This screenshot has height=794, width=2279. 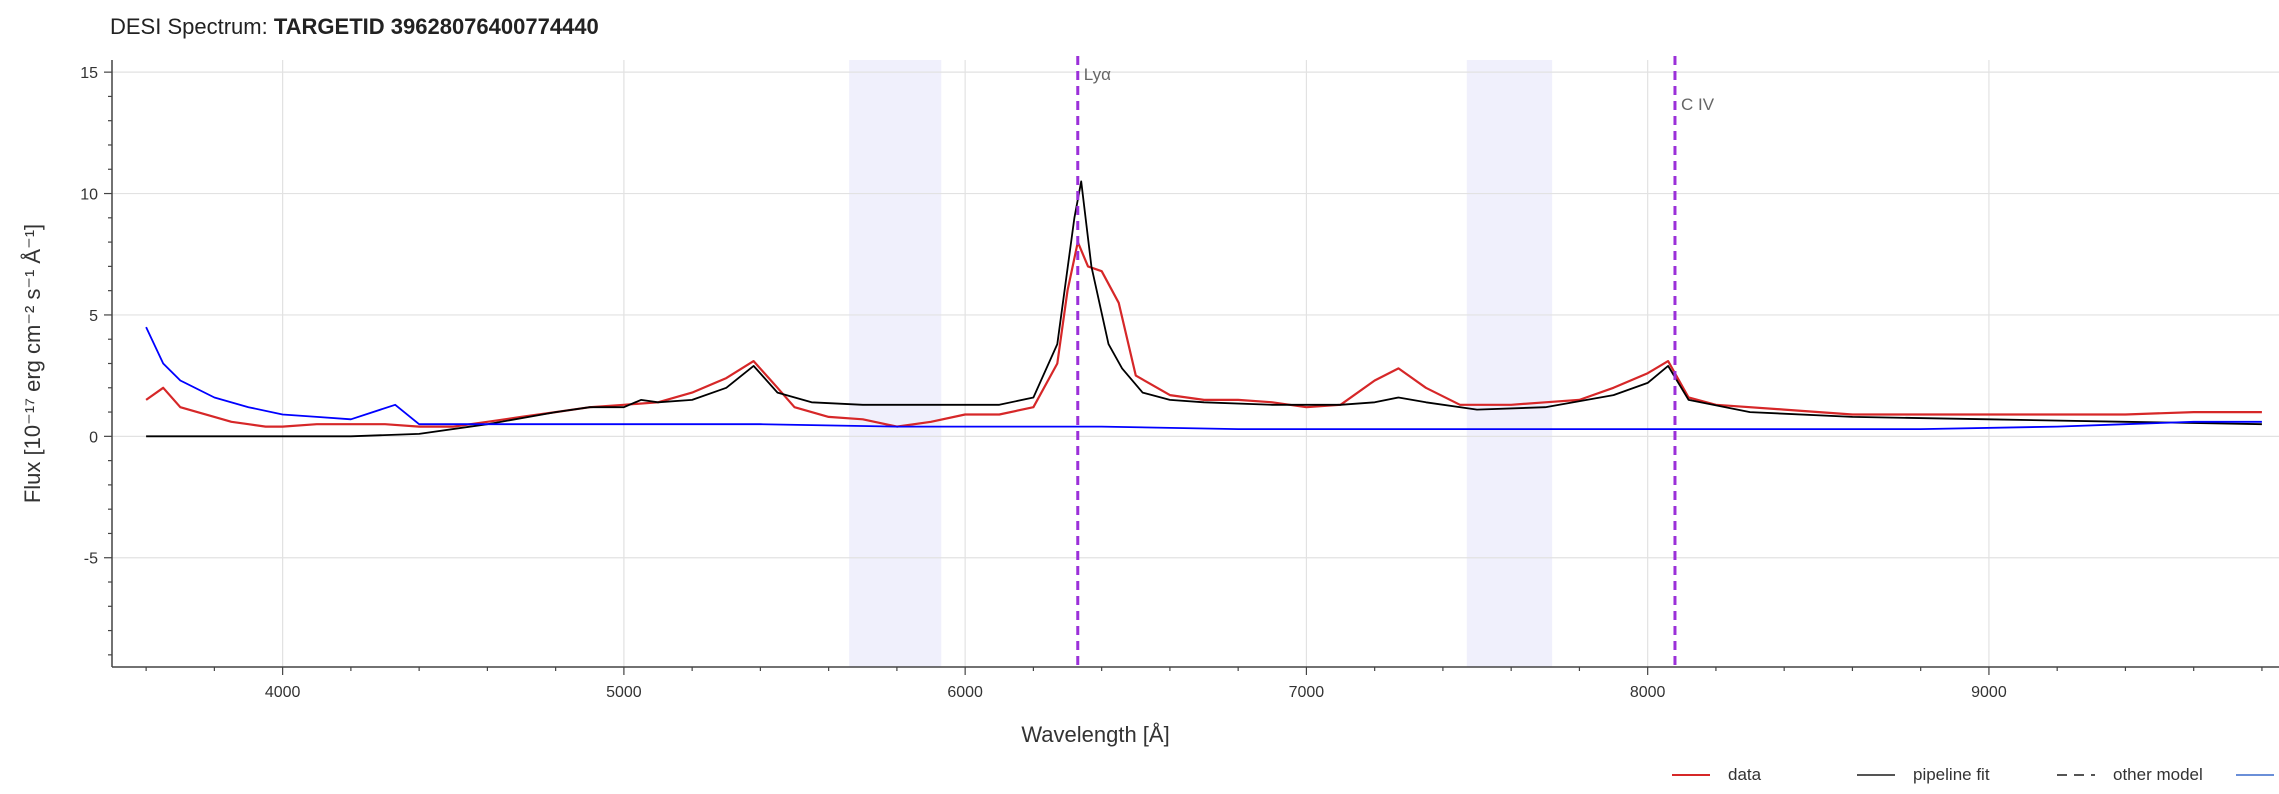 What do you see at coordinates (32, 363) in the screenshot?
I see `y-axis-label: Flux [10⁻¹⁷ erg cm⁻² s⁻¹ Å⁻¹]` at bounding box center [32, 363].